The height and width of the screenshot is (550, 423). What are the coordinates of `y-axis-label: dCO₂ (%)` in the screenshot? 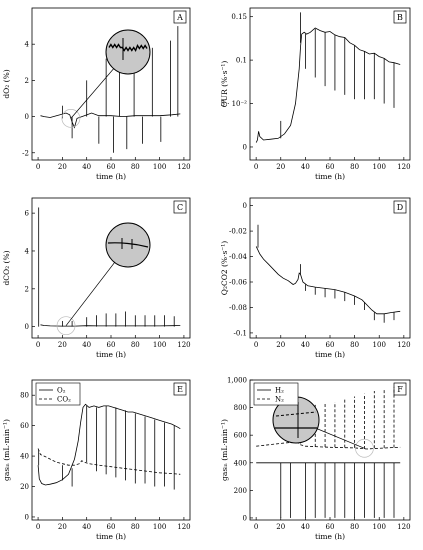 It's located at (6, 267).